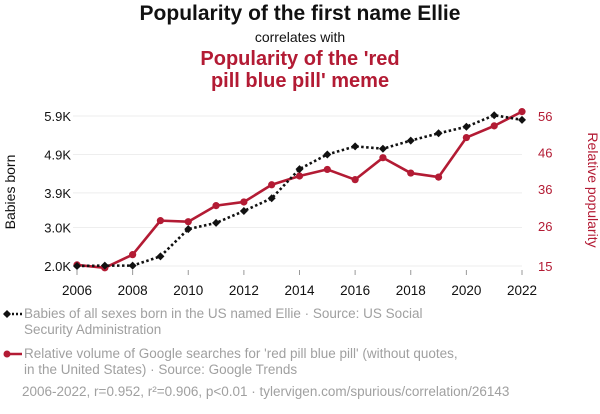 The image size is (600, 414). What do you see at coordinates (57, 266) in the screenshot?
I see `left-tick-label: 2.0K` at bounding box center [57, 266].